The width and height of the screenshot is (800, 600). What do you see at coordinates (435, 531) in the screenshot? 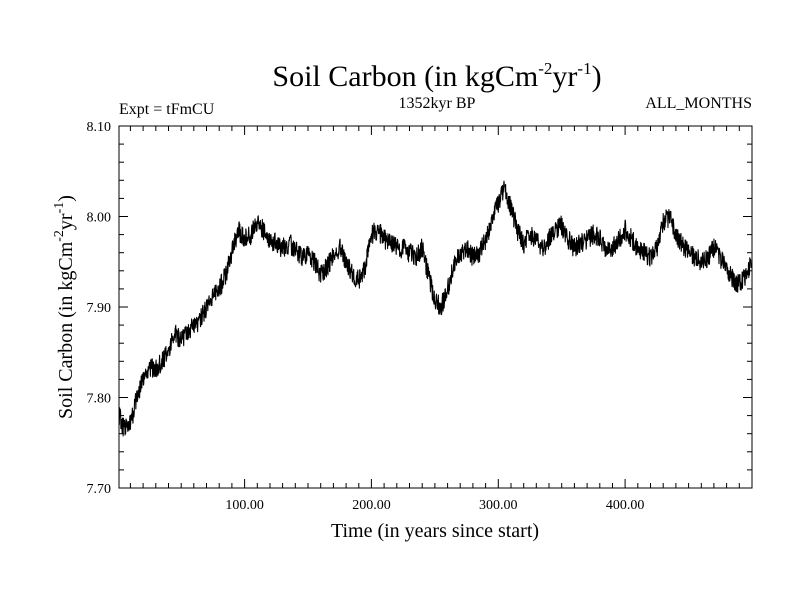
I see `x-axis-title: Time (in years since start)` at bounding box center [435, 531].